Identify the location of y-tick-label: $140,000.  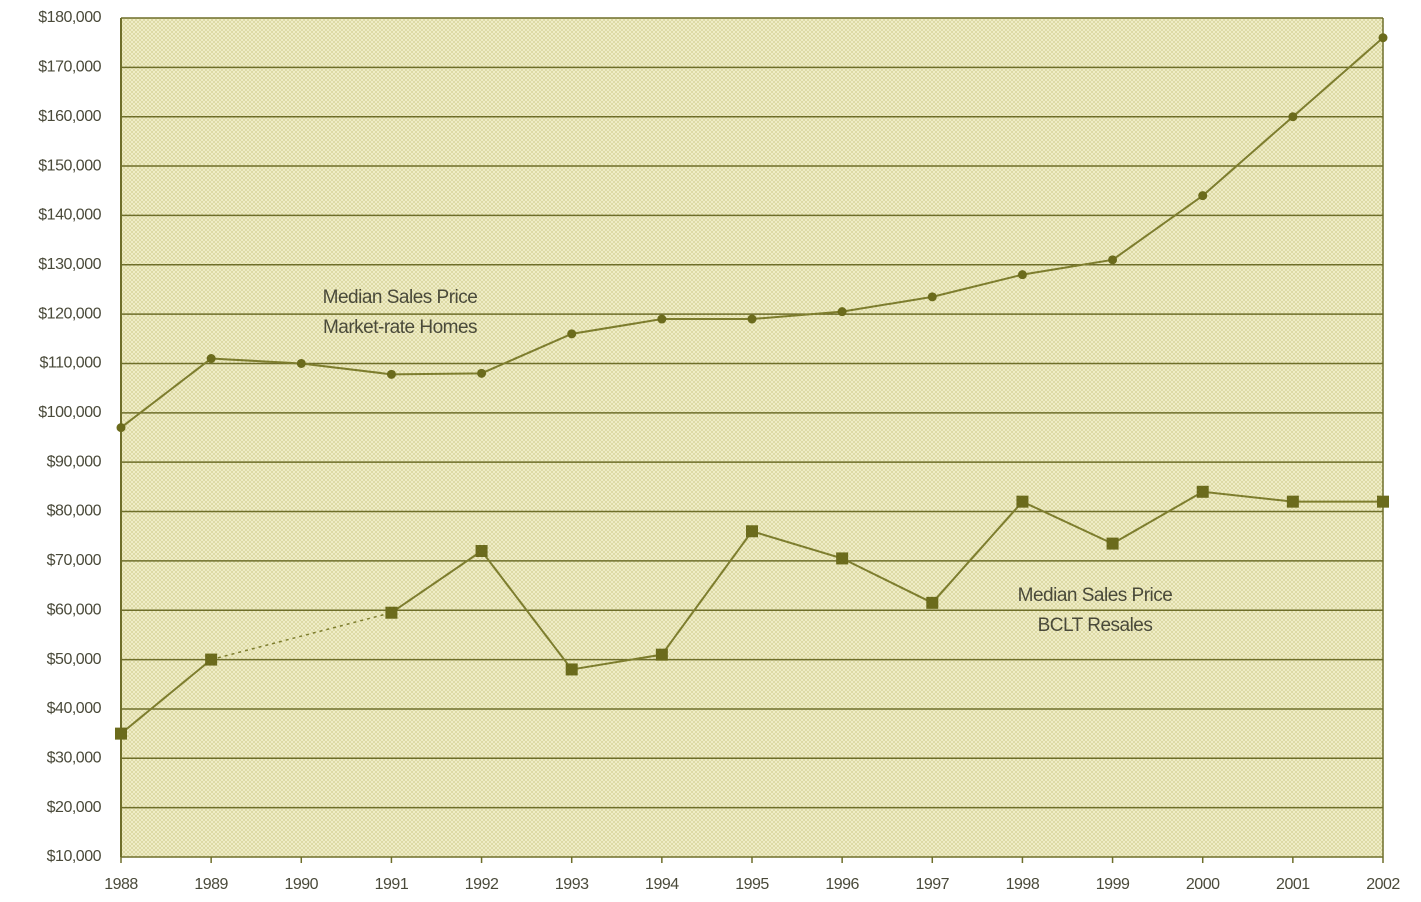
(69, 215).